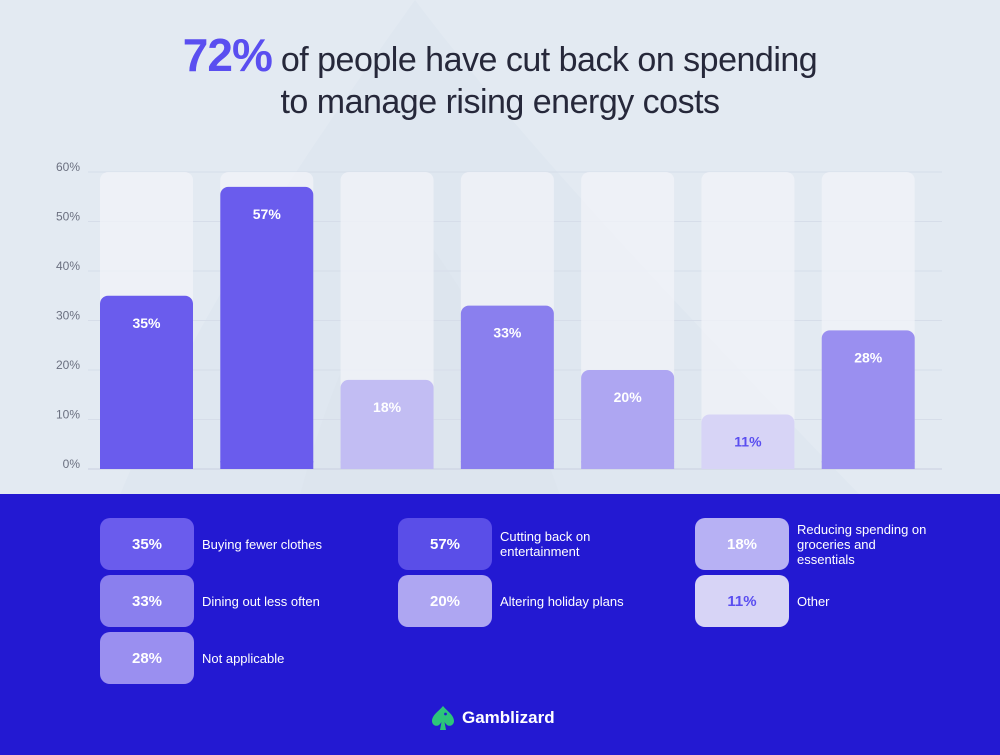  What do you see at coordinates (147, 658) in the screenshot?
I see `legend-value-chip: 28%` at bounding box center [147, 658].